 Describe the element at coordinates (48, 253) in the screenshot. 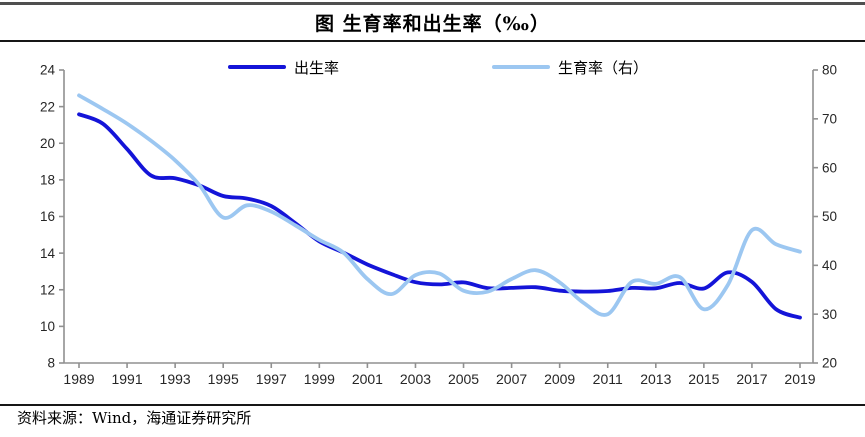

I see `left-axis-tick-label: 14` at that location.